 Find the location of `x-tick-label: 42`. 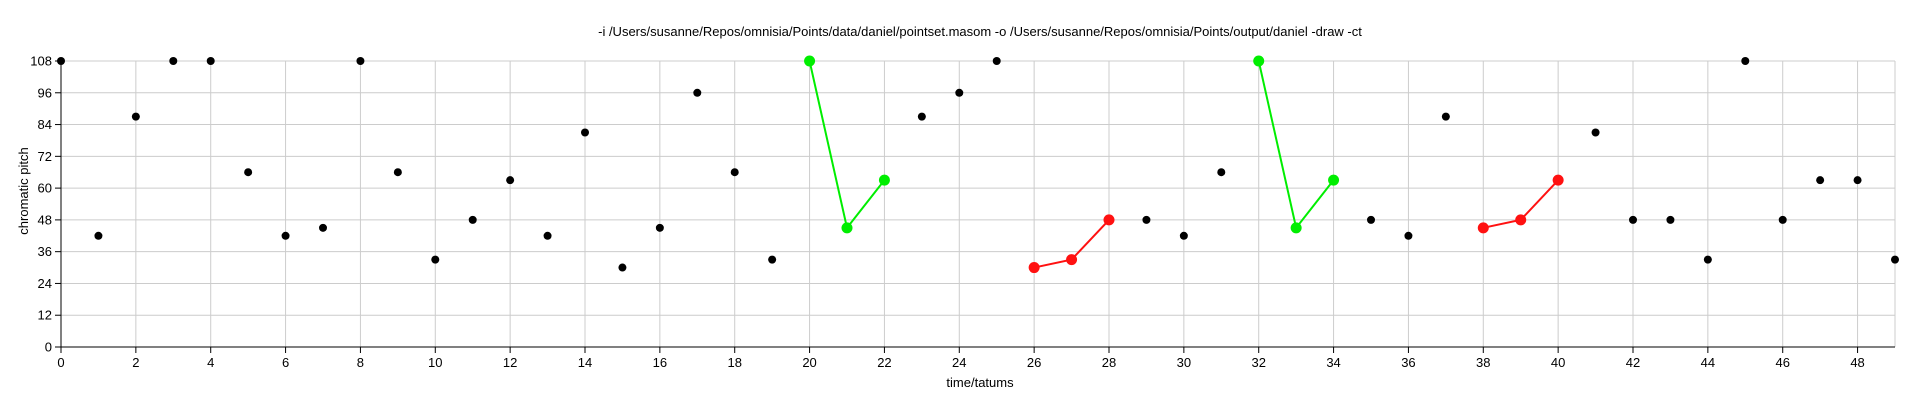

x-tick-label: 42 is located at coordinates (1633, 362).